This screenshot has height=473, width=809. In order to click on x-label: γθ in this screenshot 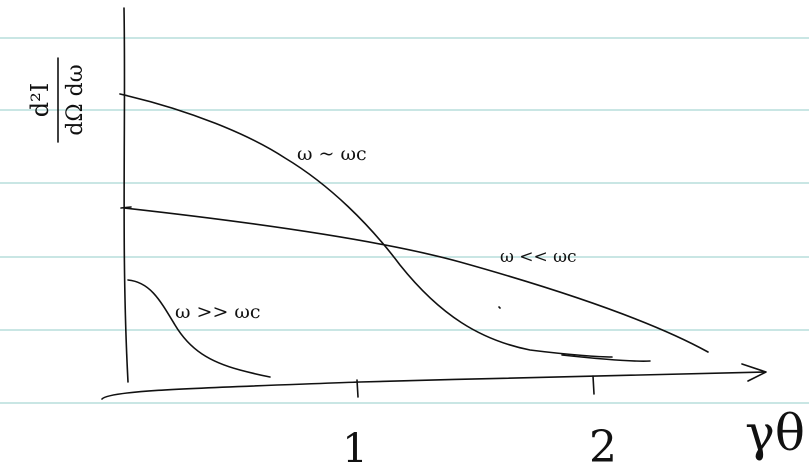, I will do `click(775, 433)`.